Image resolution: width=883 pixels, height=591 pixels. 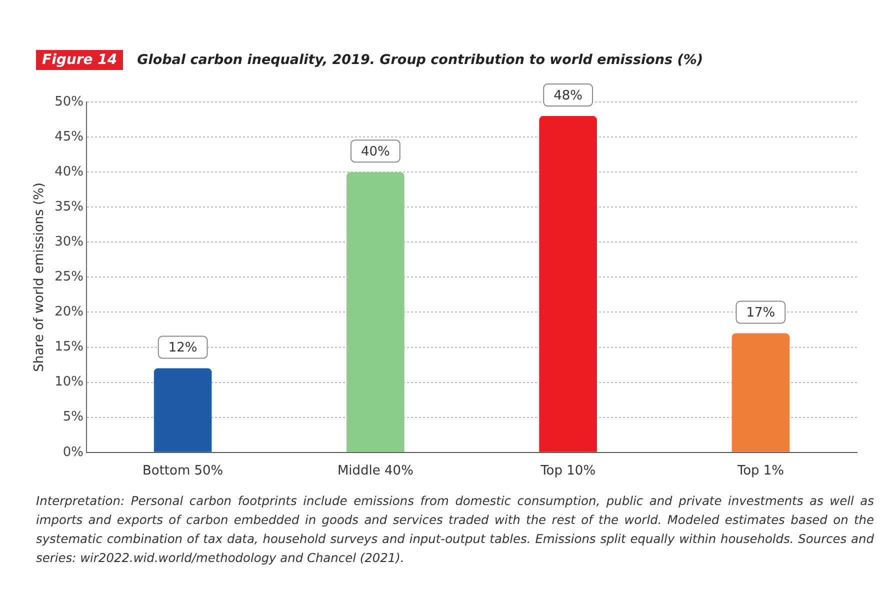 What do you see at coordinates (183, 471) in the screenshot?
I see `x-tick-label: Bottom 50%` at bounding box center [183, 471].